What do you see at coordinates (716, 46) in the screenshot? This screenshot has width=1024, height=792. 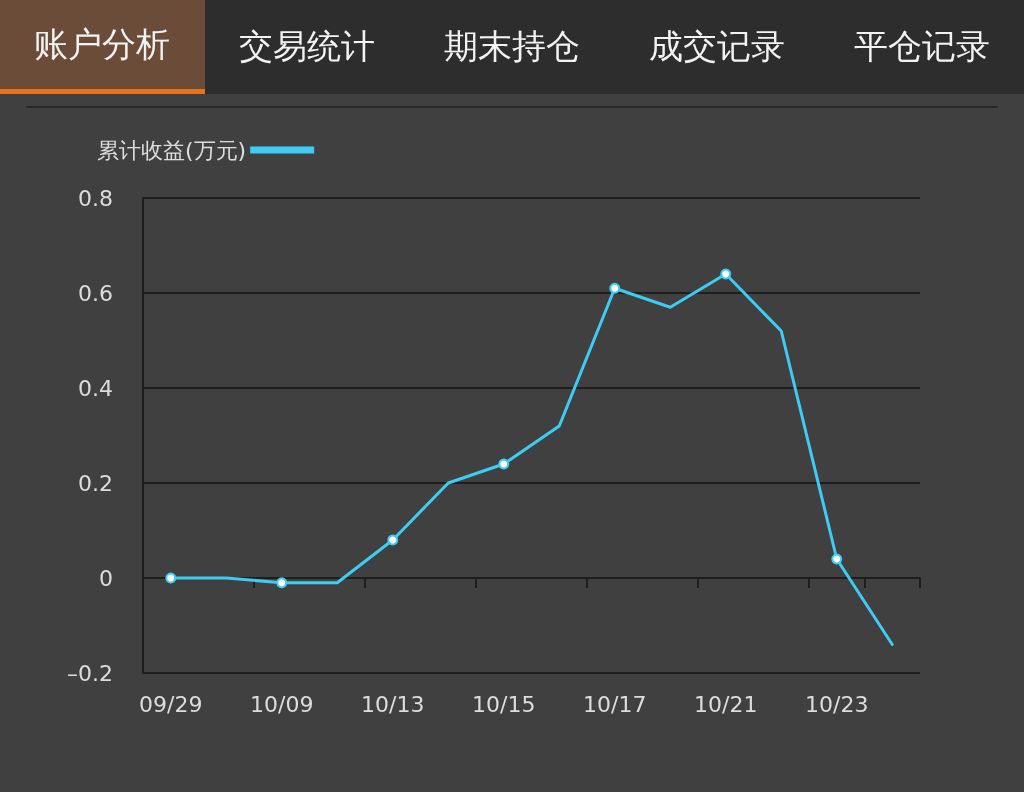 I see `text: 成交记录` at bounding box center [716, 46].